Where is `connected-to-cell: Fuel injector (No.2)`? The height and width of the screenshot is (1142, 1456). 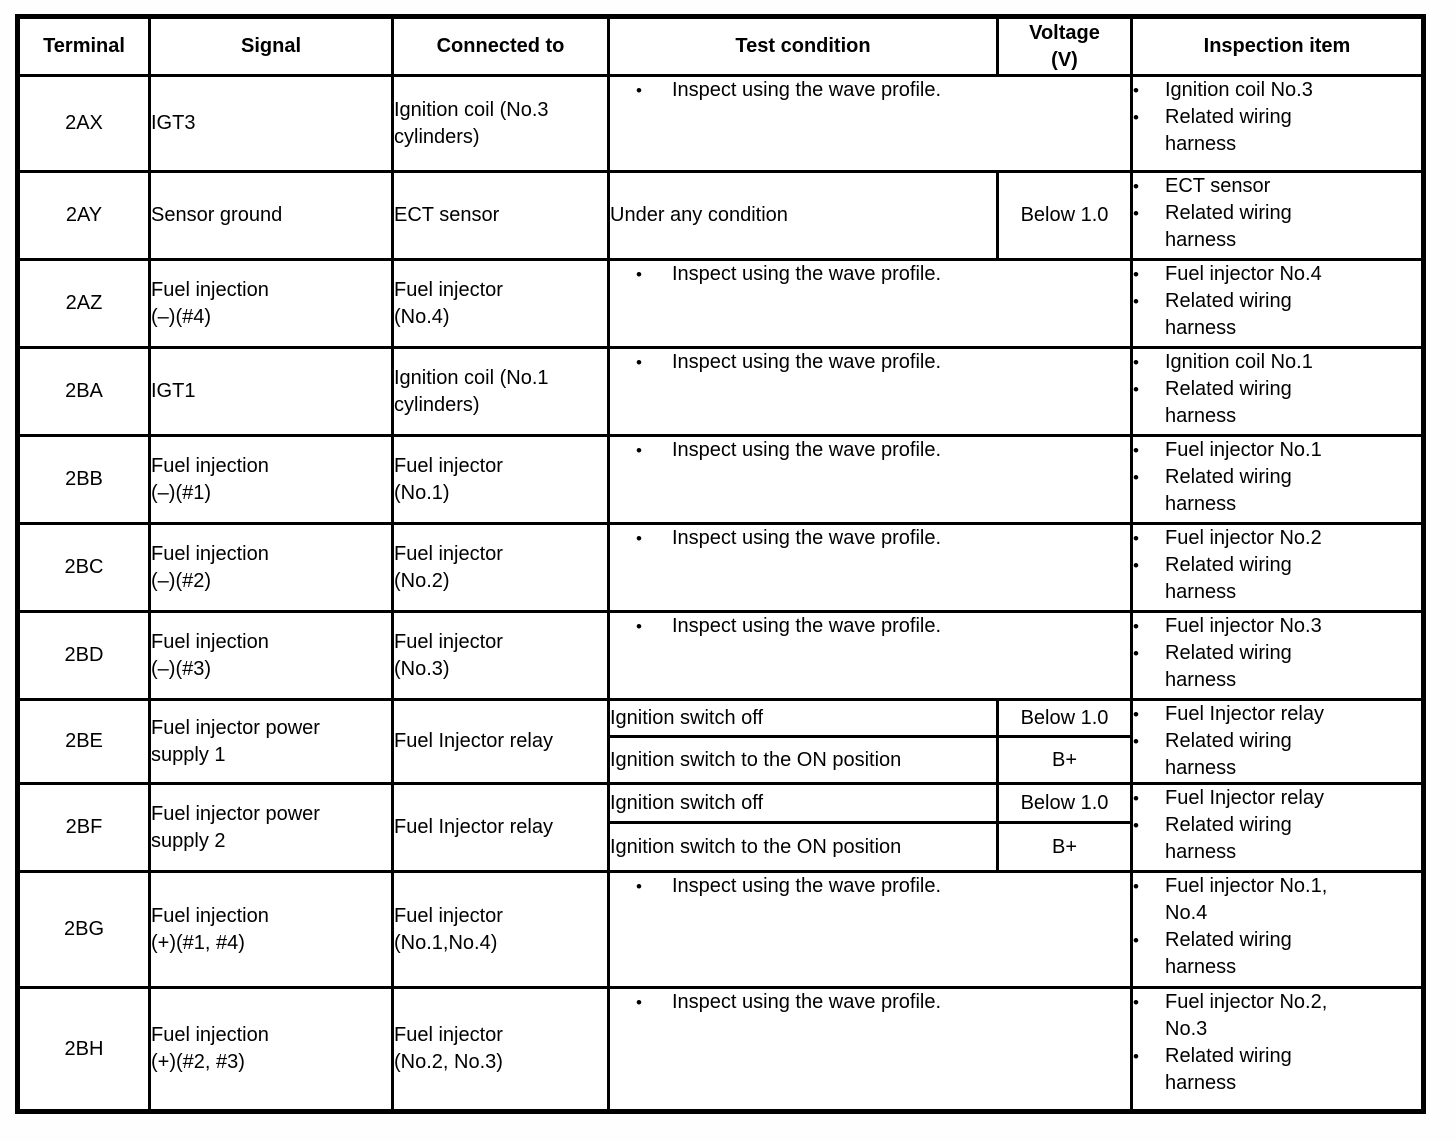 connected-to-cell: Fuel injector (No.2) is located at coordinates (500, 567).